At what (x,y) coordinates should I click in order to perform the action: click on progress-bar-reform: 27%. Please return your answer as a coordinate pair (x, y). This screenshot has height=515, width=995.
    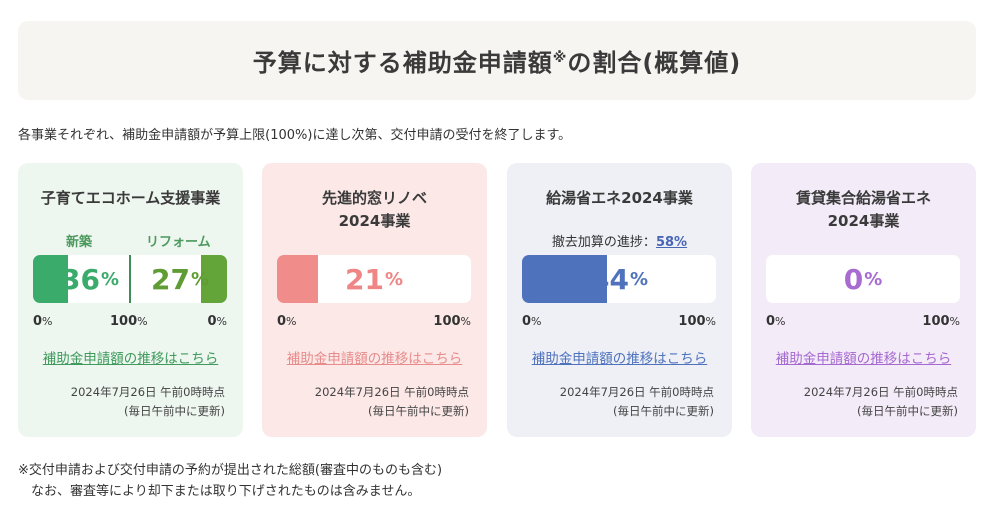
    Looking at the image, I should click on (179, 279).